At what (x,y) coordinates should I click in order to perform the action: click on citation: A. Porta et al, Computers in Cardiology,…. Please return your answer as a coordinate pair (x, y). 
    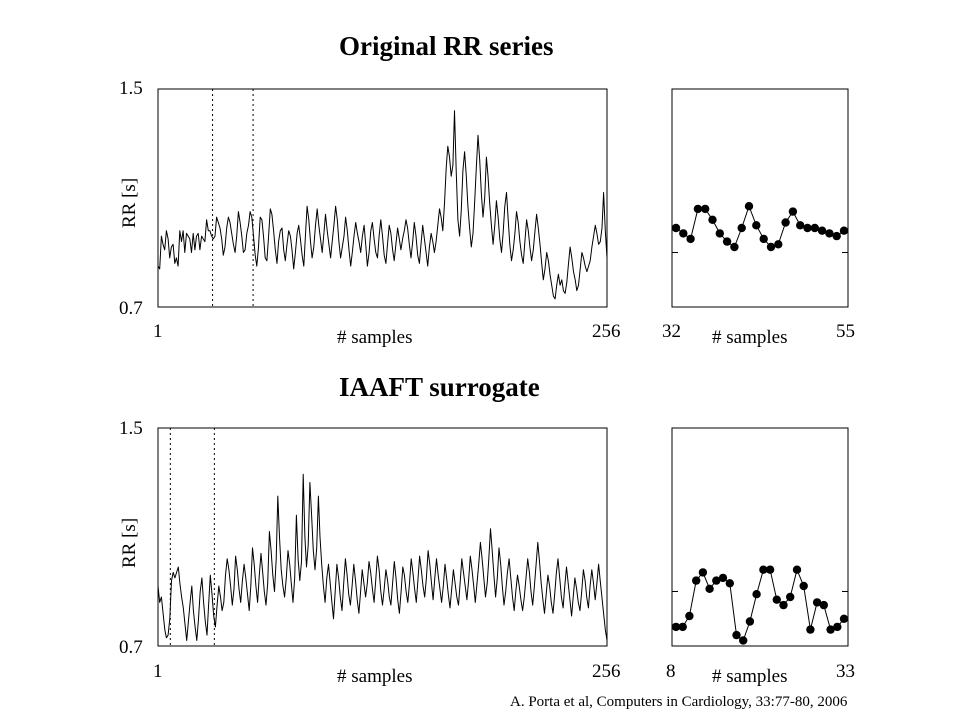
    Looking at the image, I should click on (679, 702).